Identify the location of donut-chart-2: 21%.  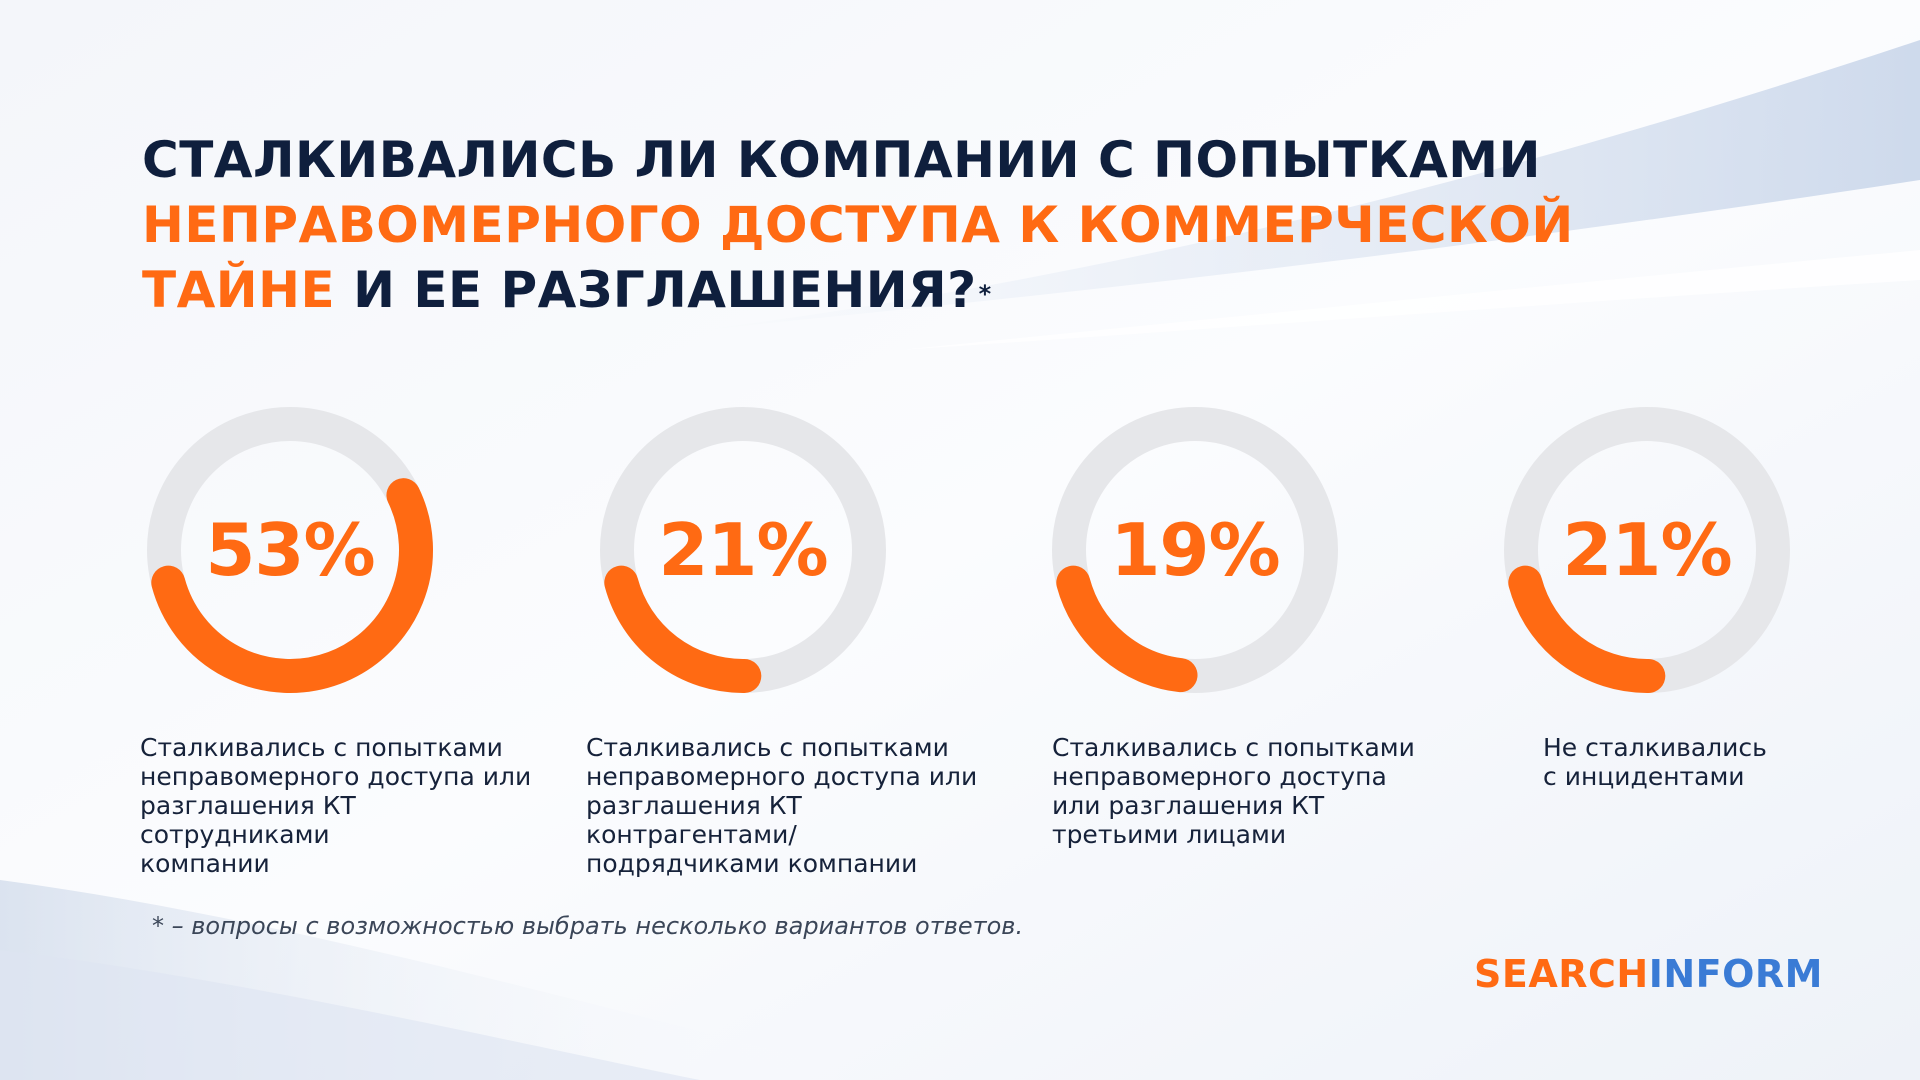
(743, 550).